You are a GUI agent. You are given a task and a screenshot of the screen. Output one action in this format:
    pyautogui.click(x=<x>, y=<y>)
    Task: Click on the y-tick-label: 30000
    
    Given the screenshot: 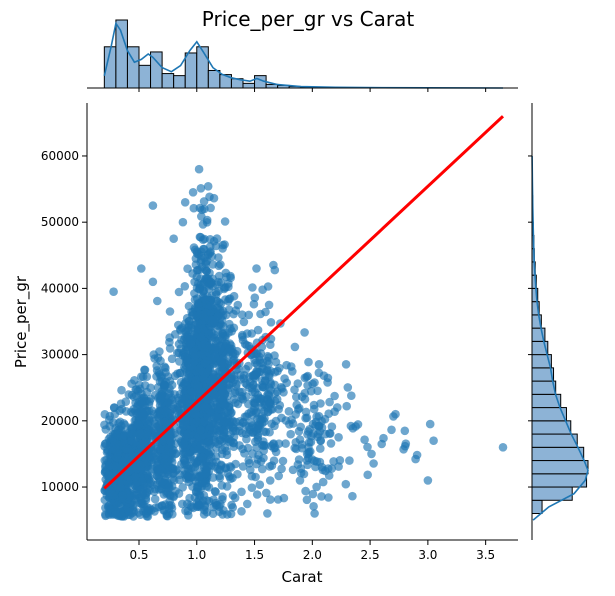 What is the action you would take?
    pyautogui.click(x=60, y=355)
    